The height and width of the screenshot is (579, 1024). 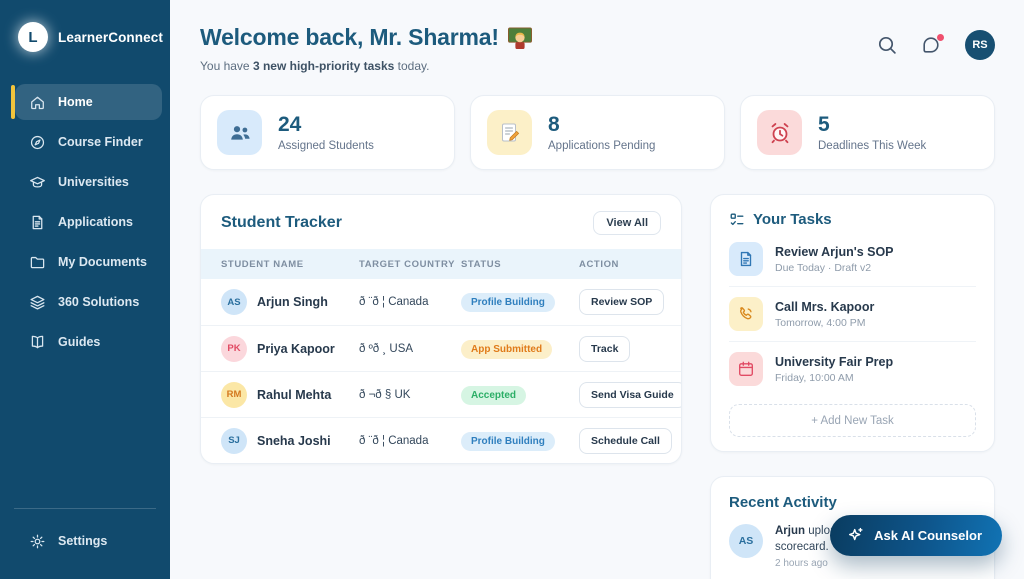 I want to click on status-cell: App Submitted, so click(x=520, y=349).